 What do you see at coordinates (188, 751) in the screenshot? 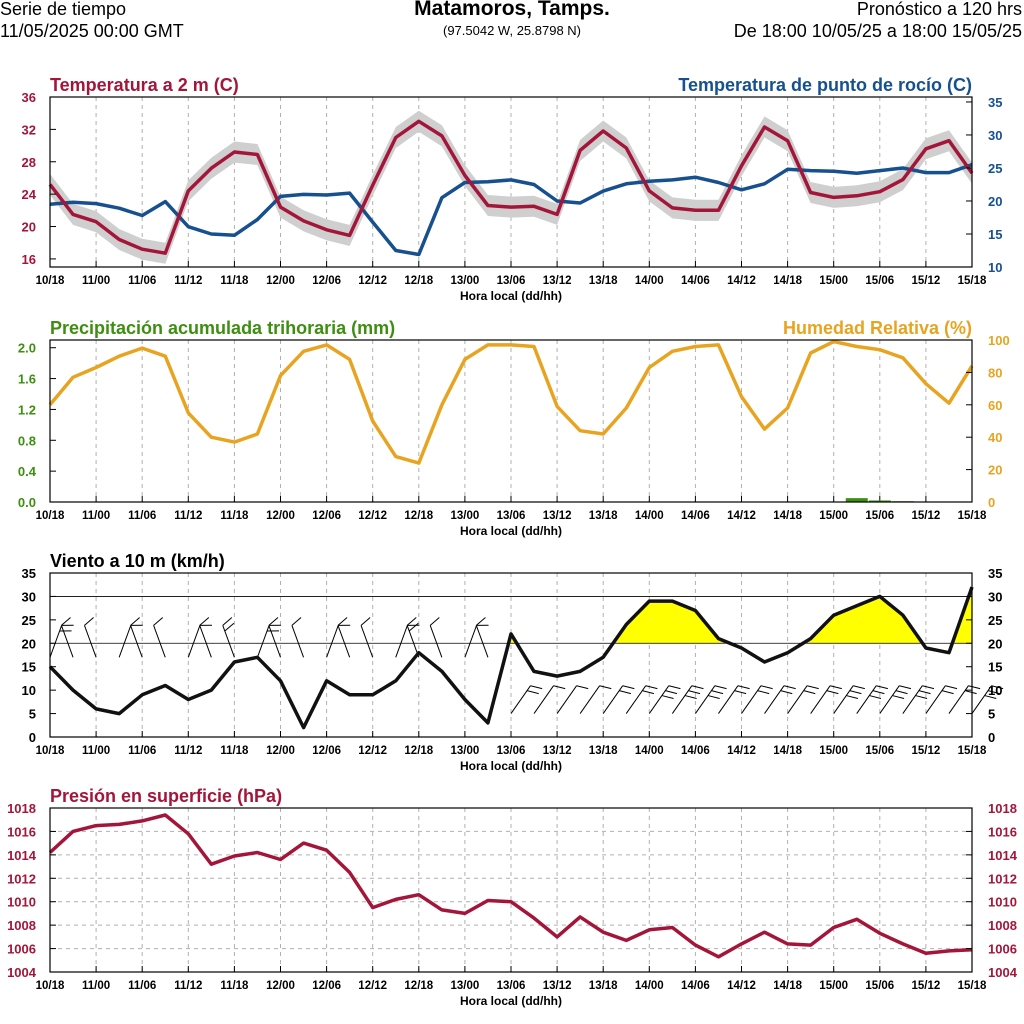
I see `x-tick-label: 11/12` at bounding box center [188, 751].